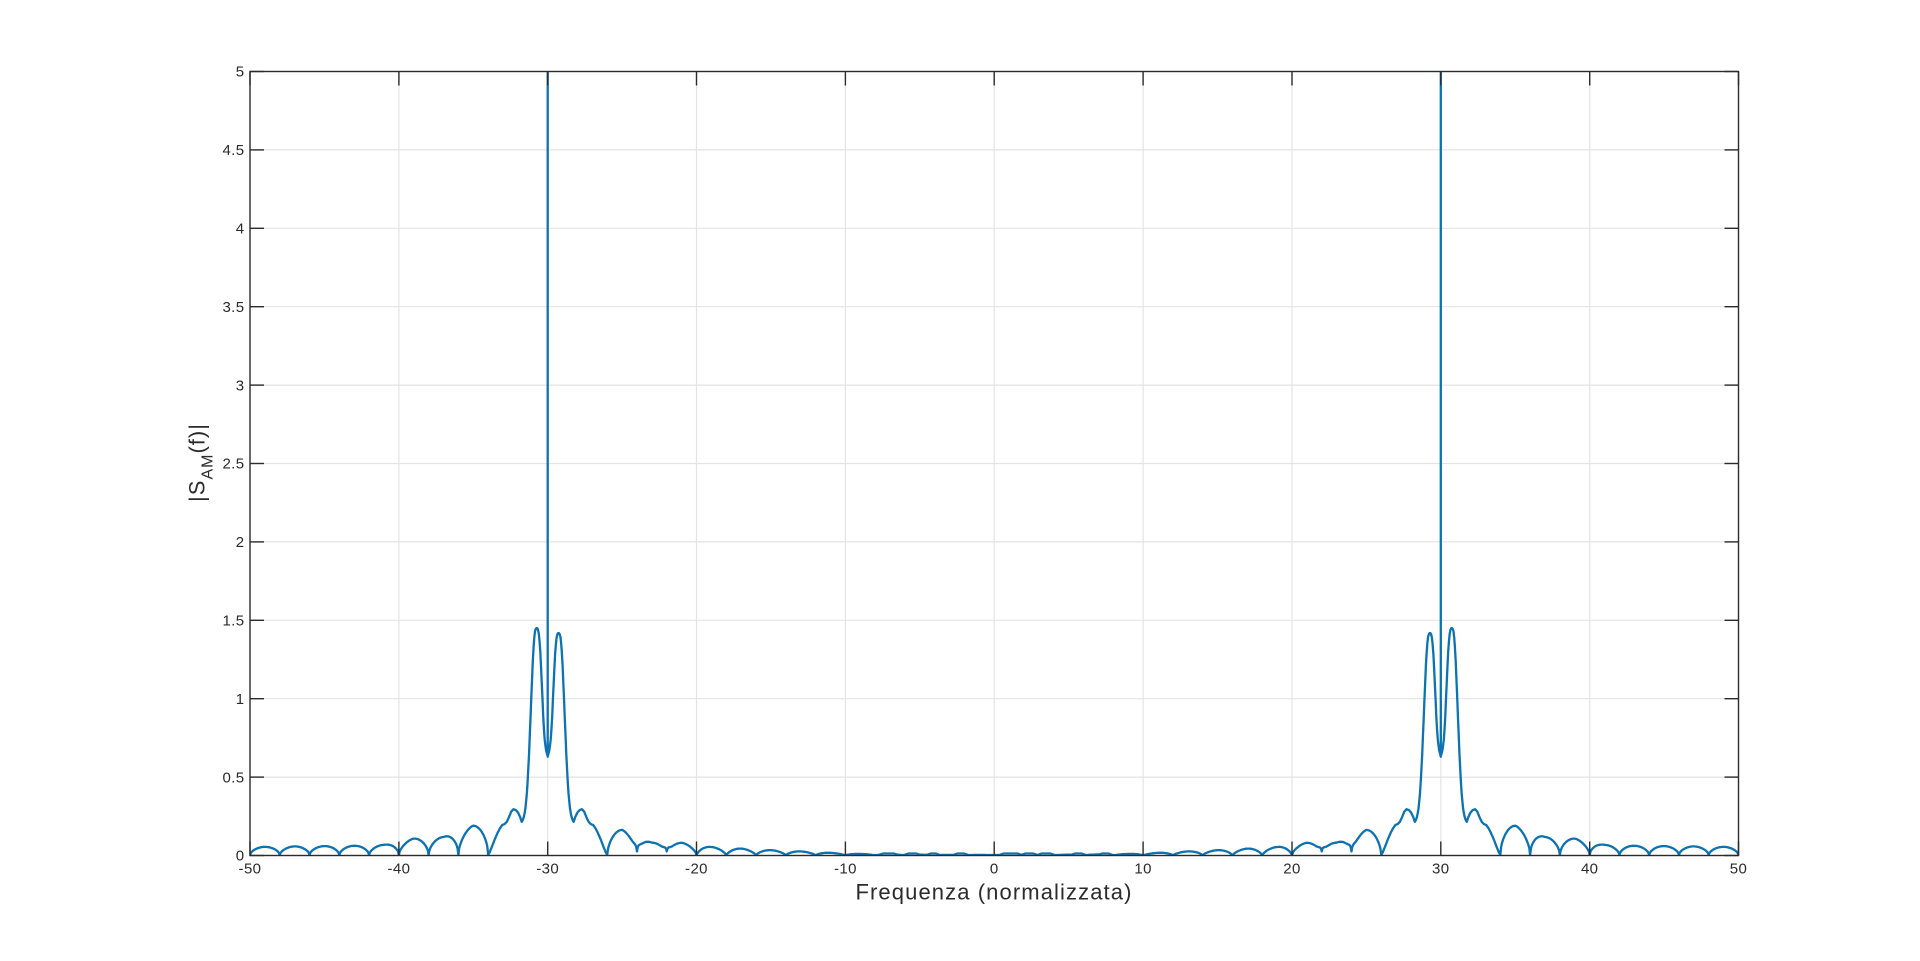 Image resolution: width=1920 pixels, height=961 pixels. What do you see at coordinates (1590, 869) in the screenshot?
I see `svg-text: 40` at bounding box center [1590, 869].